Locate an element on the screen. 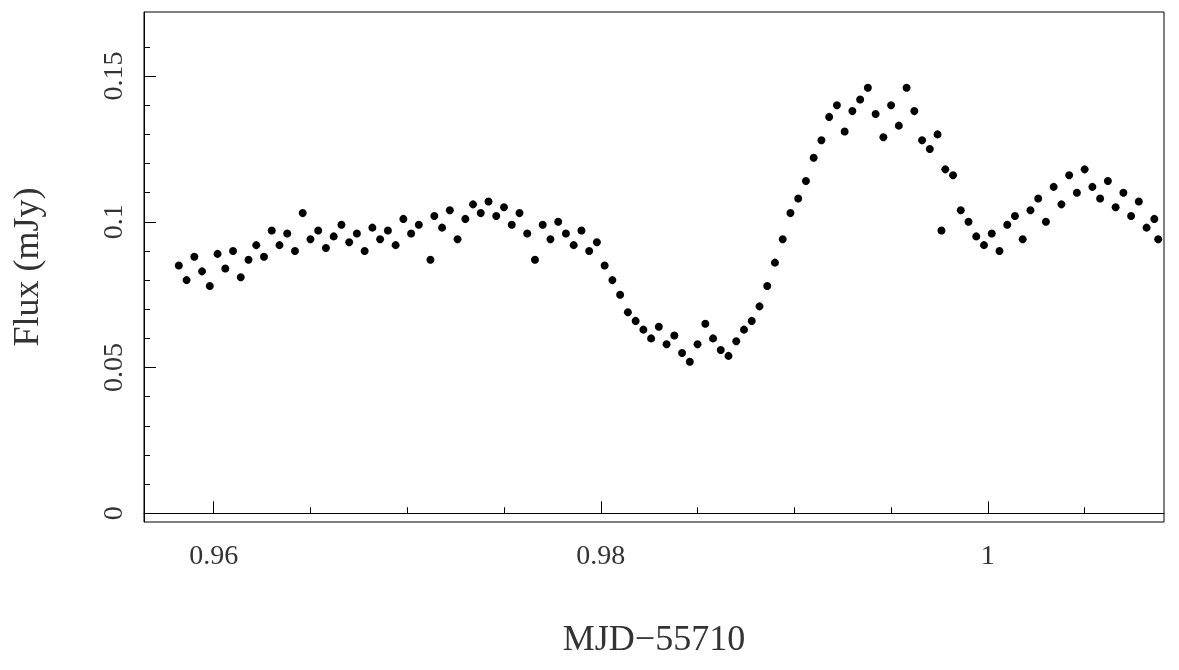 This screenshot has height=670, width=1179. y-tick-label: 0.1 is located at coordinates (112, 222).